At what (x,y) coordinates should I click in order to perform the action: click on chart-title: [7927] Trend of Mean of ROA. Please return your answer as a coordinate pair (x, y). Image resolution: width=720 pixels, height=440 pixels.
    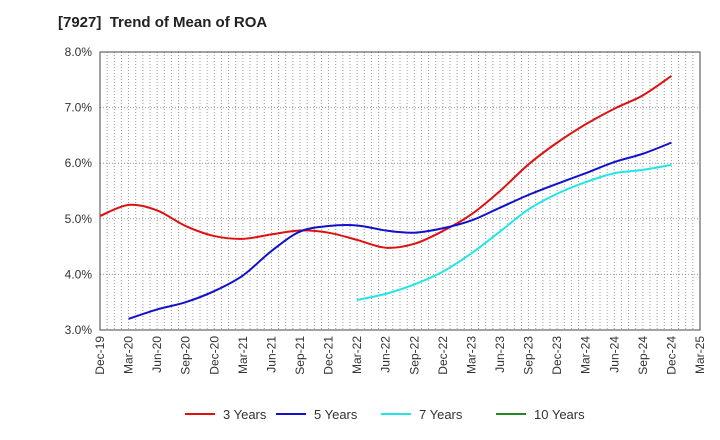
    Looking at the image, I should click on (163, 22).